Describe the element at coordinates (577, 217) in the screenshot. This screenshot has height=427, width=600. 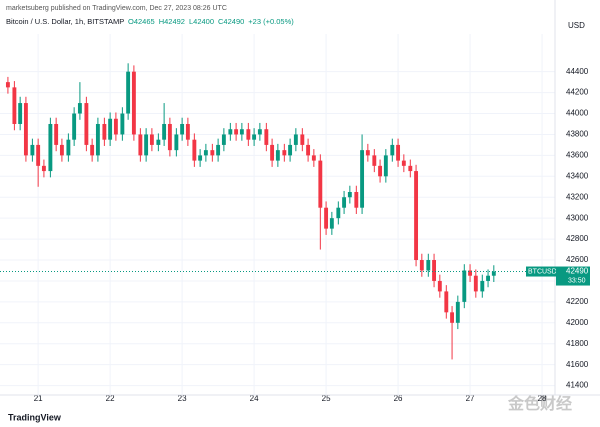
I see `y-tick-label: 43000` at that location.